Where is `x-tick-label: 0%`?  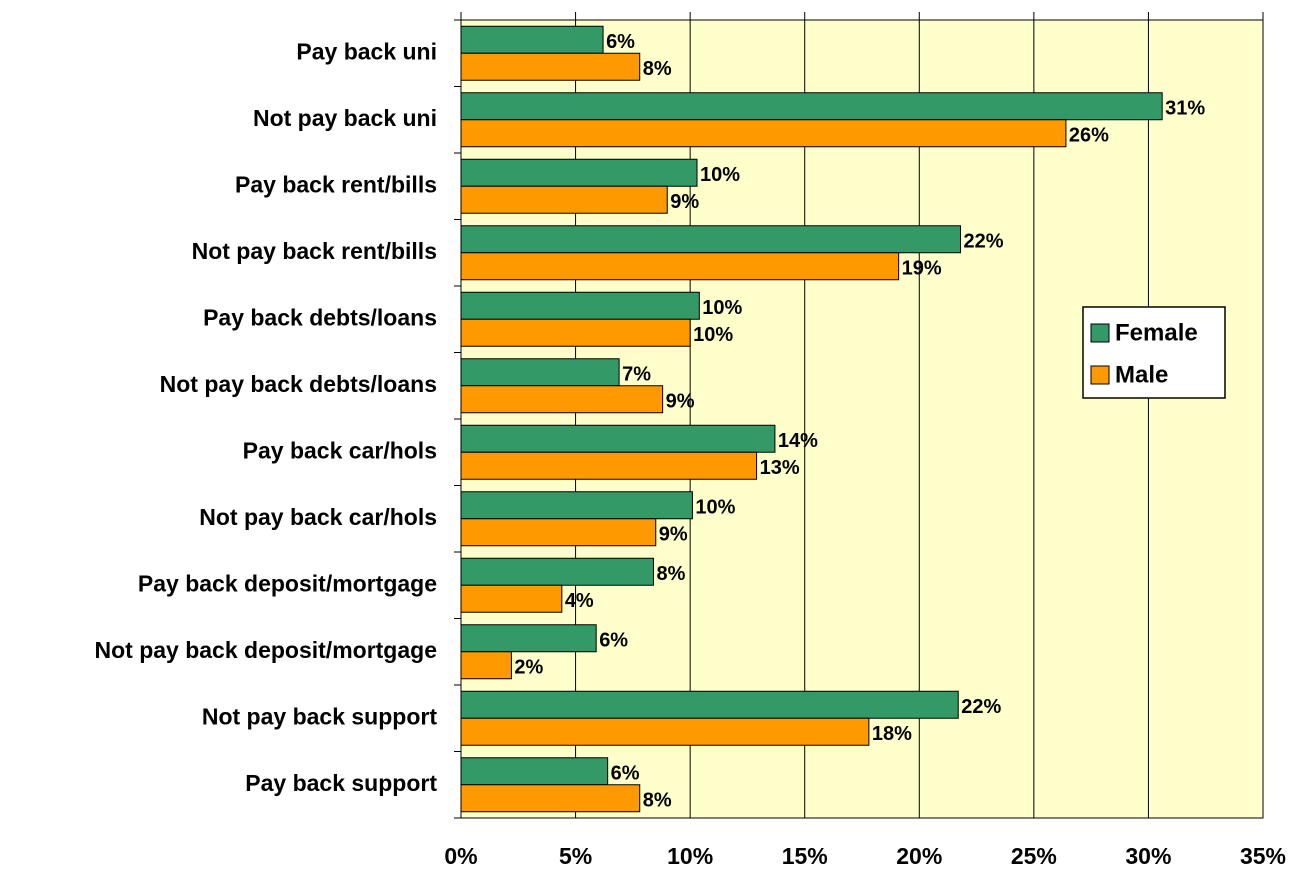 x-tick-label: 0% is located at coordinates (460, 856).